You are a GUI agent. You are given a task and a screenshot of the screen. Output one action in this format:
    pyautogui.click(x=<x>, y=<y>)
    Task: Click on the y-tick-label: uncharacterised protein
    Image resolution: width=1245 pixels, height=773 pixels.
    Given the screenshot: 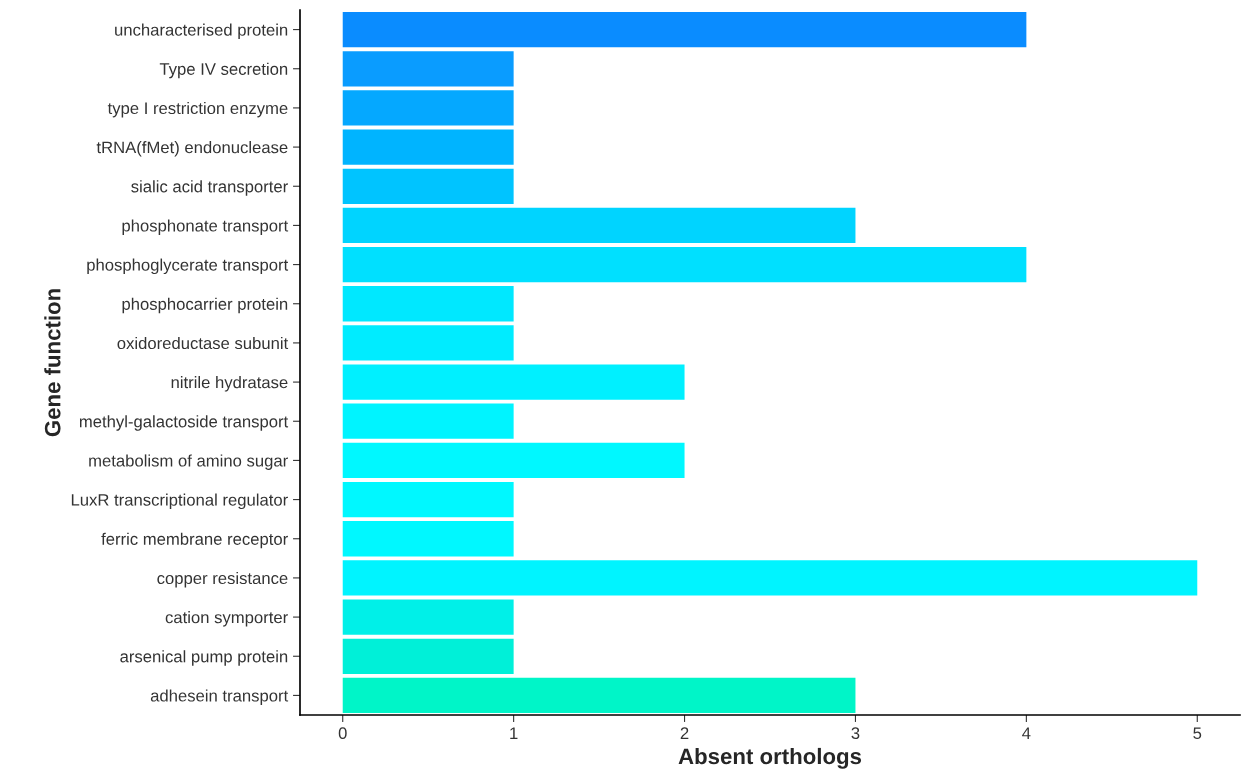 What is the action you would take?
    pyautogui.click(x=201, y=31)
    